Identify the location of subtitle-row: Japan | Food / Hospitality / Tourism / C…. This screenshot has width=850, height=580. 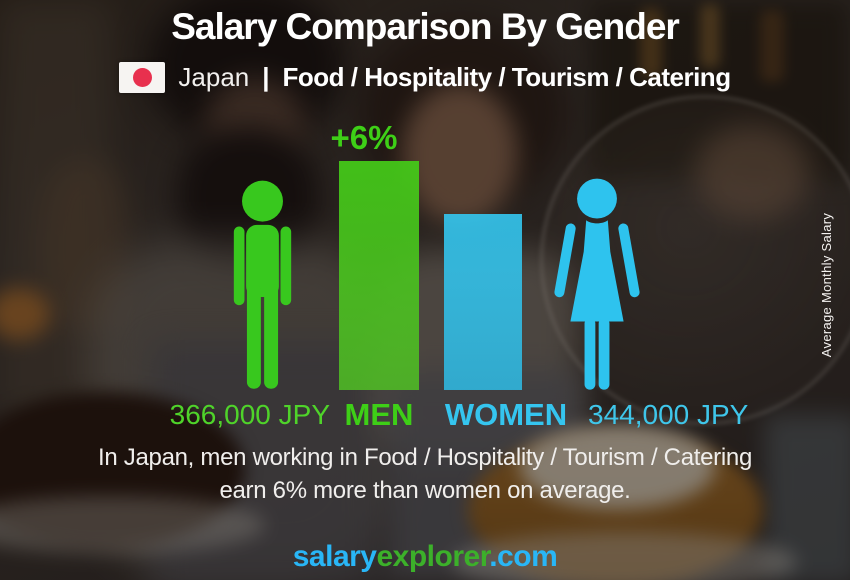
(425, 77).